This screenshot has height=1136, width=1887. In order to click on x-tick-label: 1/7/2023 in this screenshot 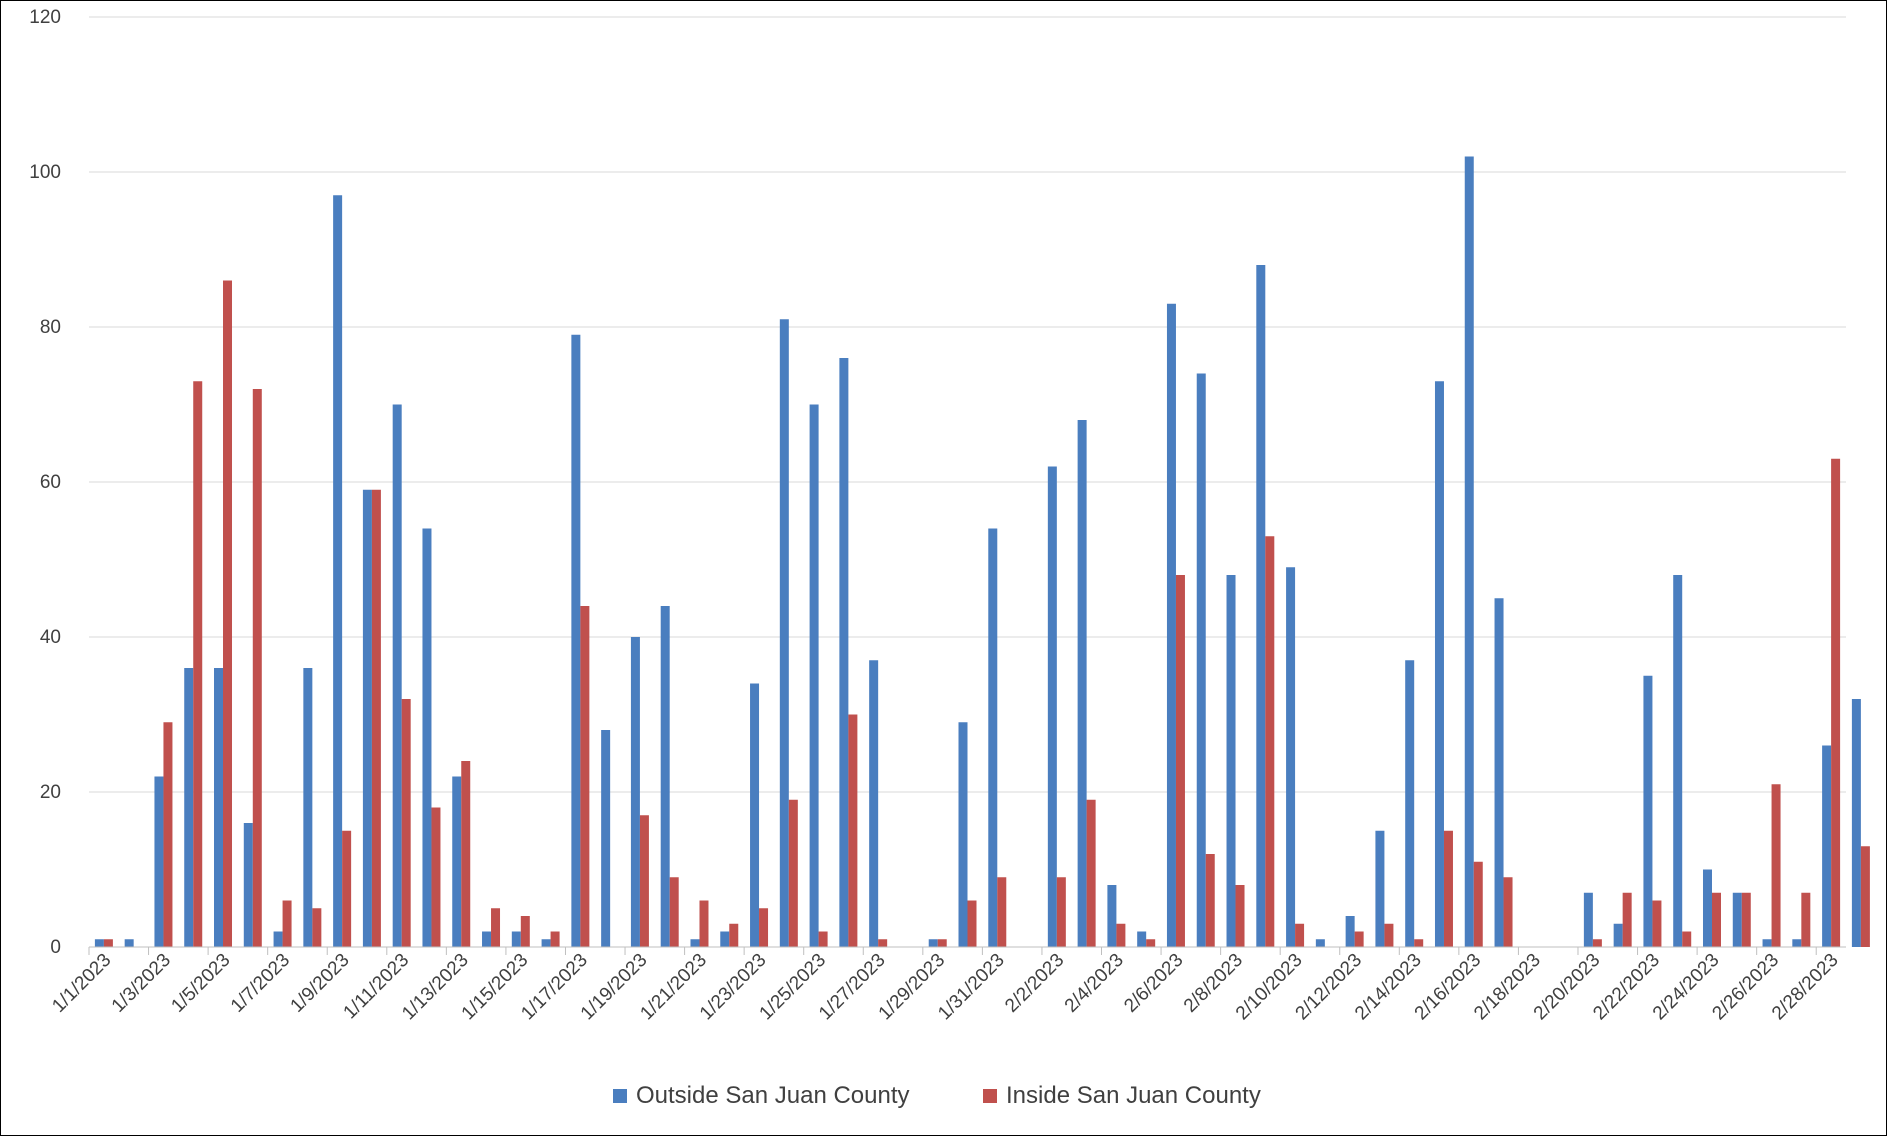, I will do `click(260, 983)`.